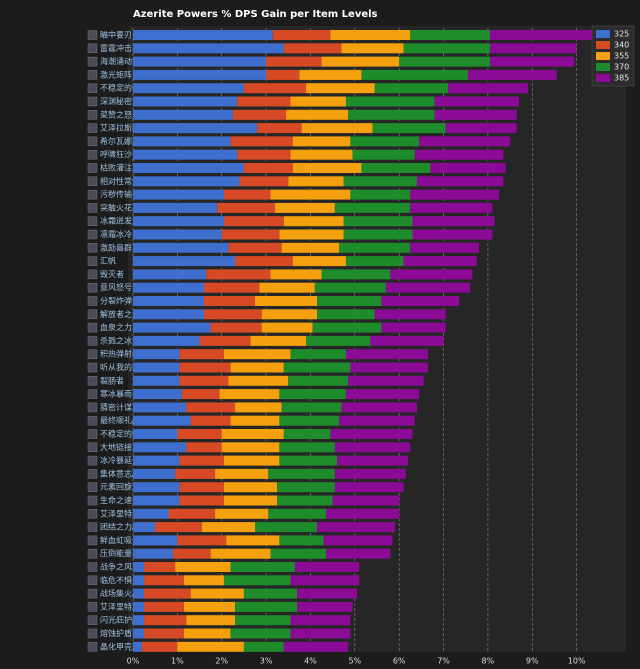 Image resolution: width=640 pixels, height=669 pixels. Describe the element at coordinates (116, 74) in the screenshot. I see `category-label: 激光矩阵` at that location.